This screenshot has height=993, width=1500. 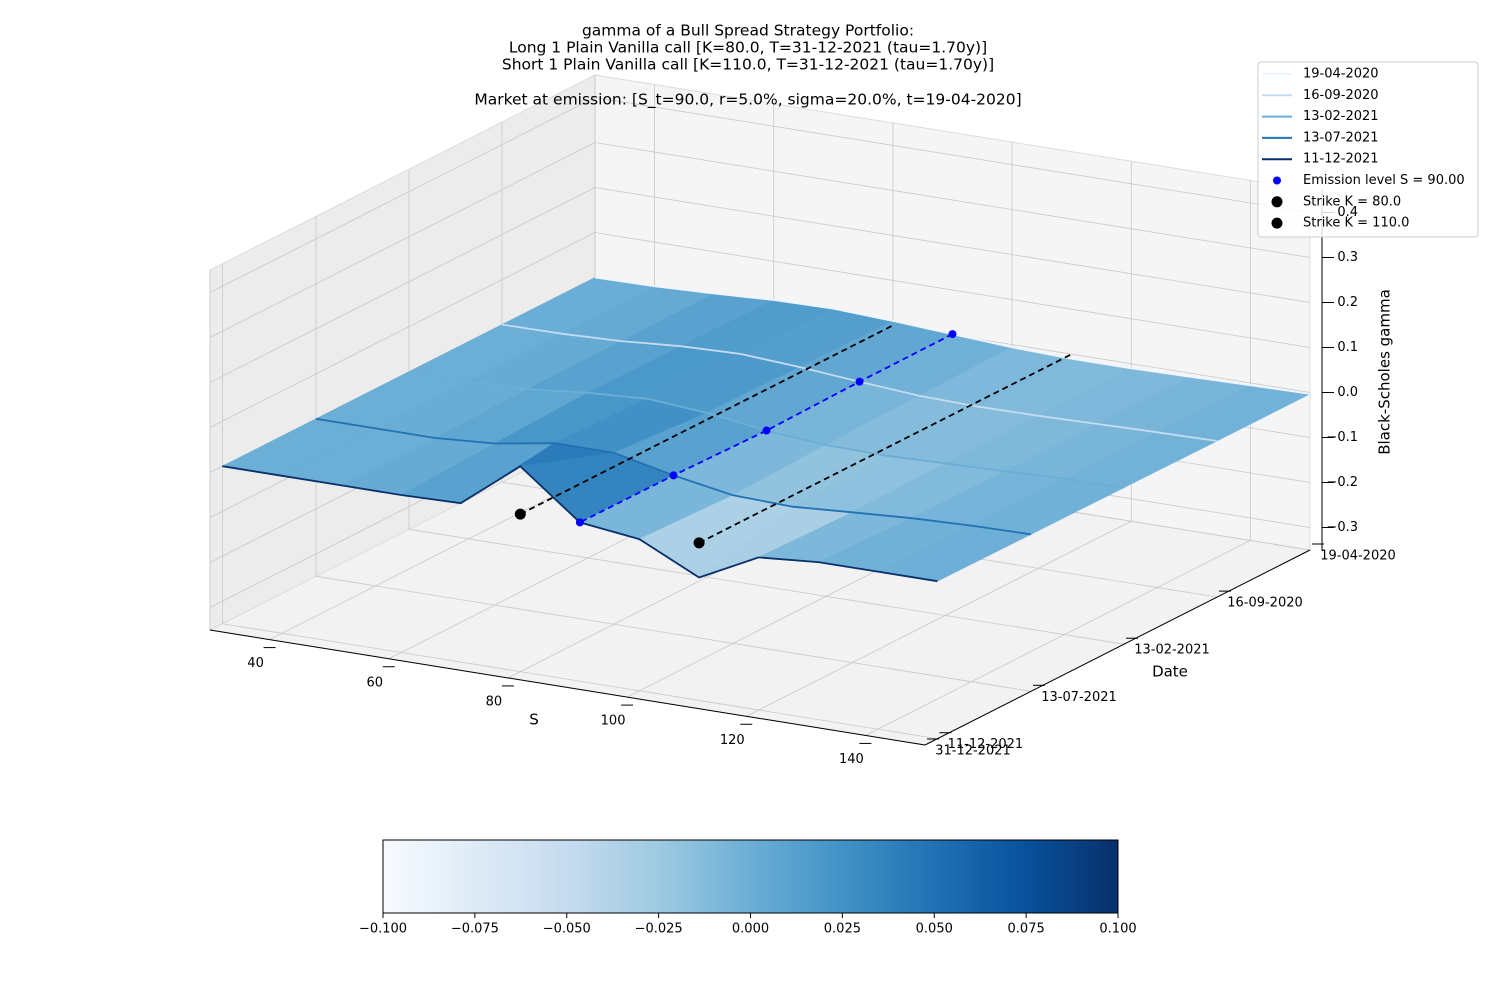 What do you see at coordinates (1358, 556) in the screenshot?
I see `y-tick-label: 19-04-2020` at bounding box center [1358, 556].